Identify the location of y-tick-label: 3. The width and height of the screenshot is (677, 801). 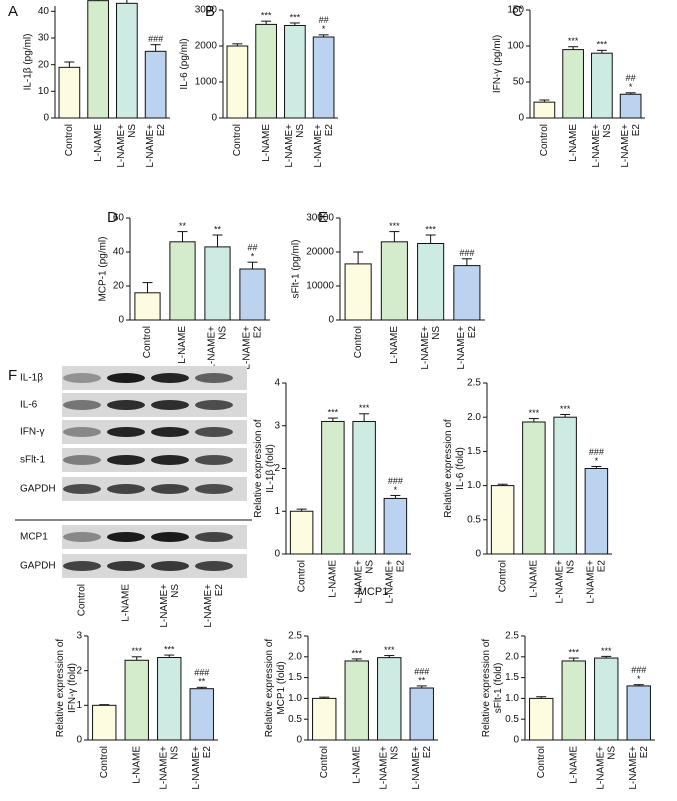
(79, 636).